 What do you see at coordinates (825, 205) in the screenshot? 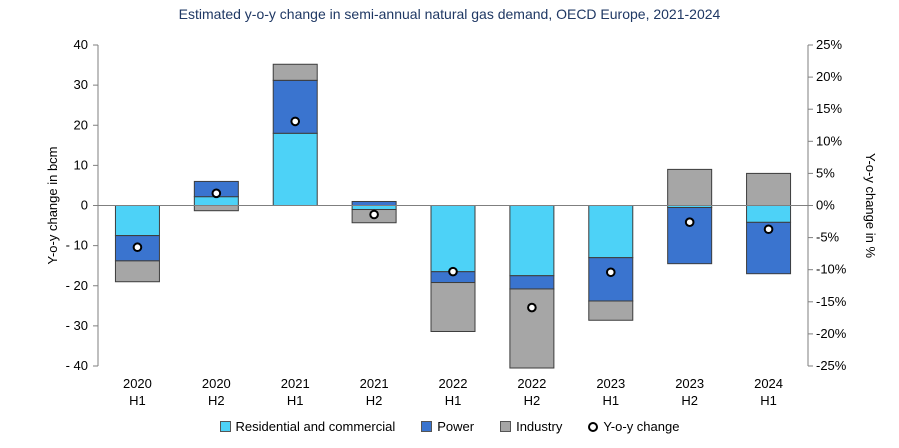
I see `y2-tick-label: 0%` at bounding box center [825, 205].